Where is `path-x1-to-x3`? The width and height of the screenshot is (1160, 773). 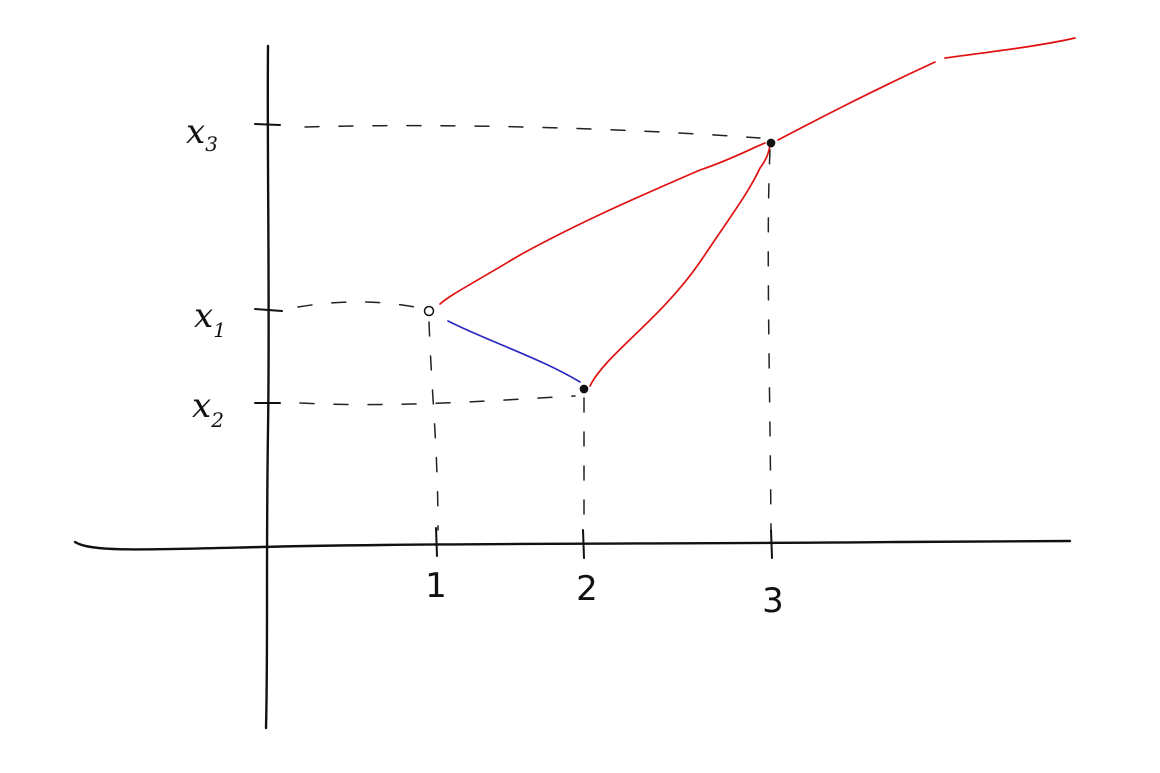 path-x1-to-x3 is located at coordinates (602, 223).